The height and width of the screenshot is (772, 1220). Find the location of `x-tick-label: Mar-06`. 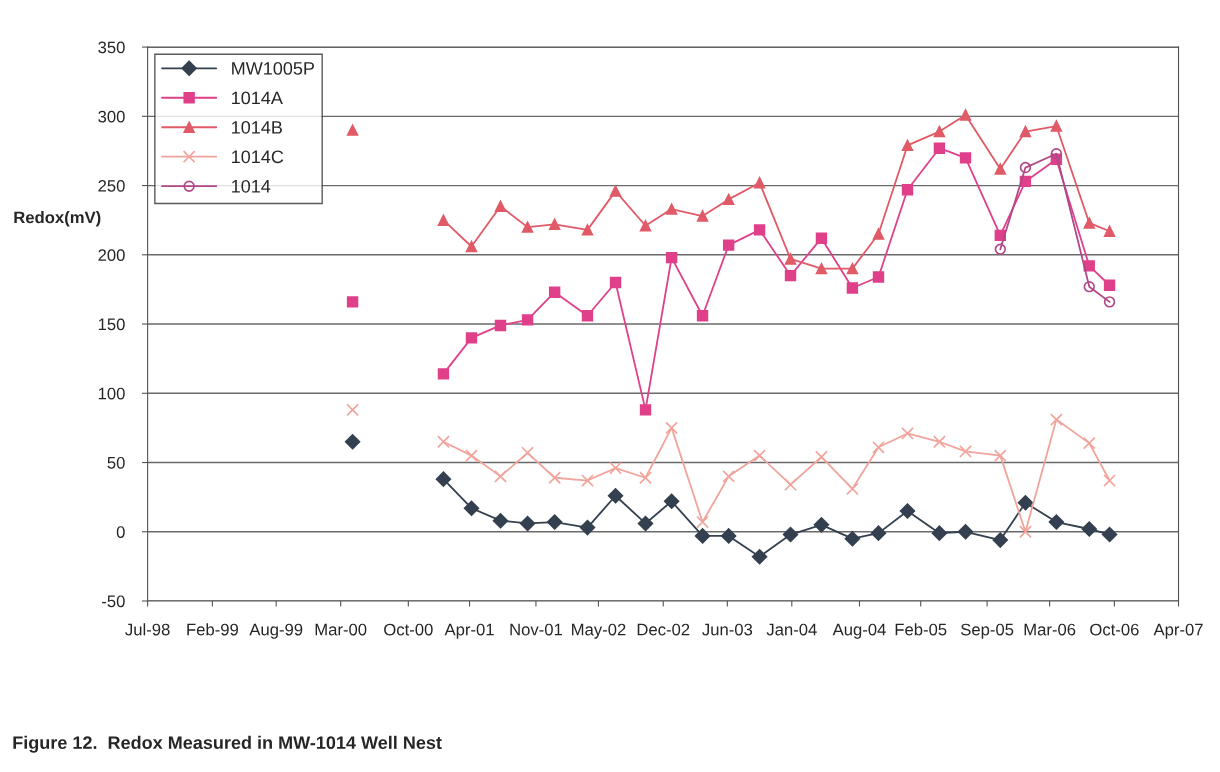

x-tick-label: Mar-06 is located at coordinates (1050, 629).